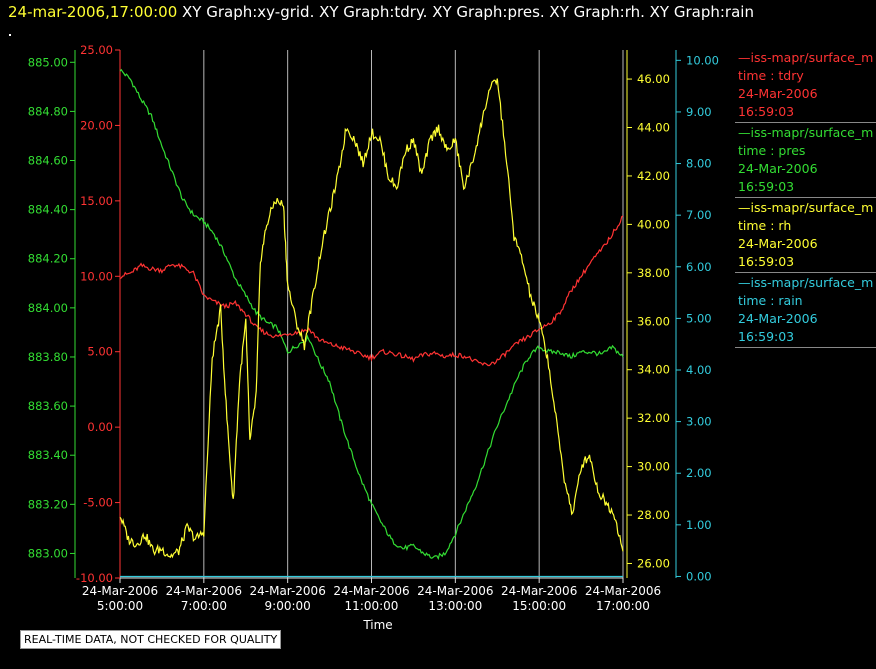 The image size is (876, 669). What do you see at coordinates (48, 161) in the screenshot?
I see `pres-tick-label: 884.60` at bounding box center [48, 161].